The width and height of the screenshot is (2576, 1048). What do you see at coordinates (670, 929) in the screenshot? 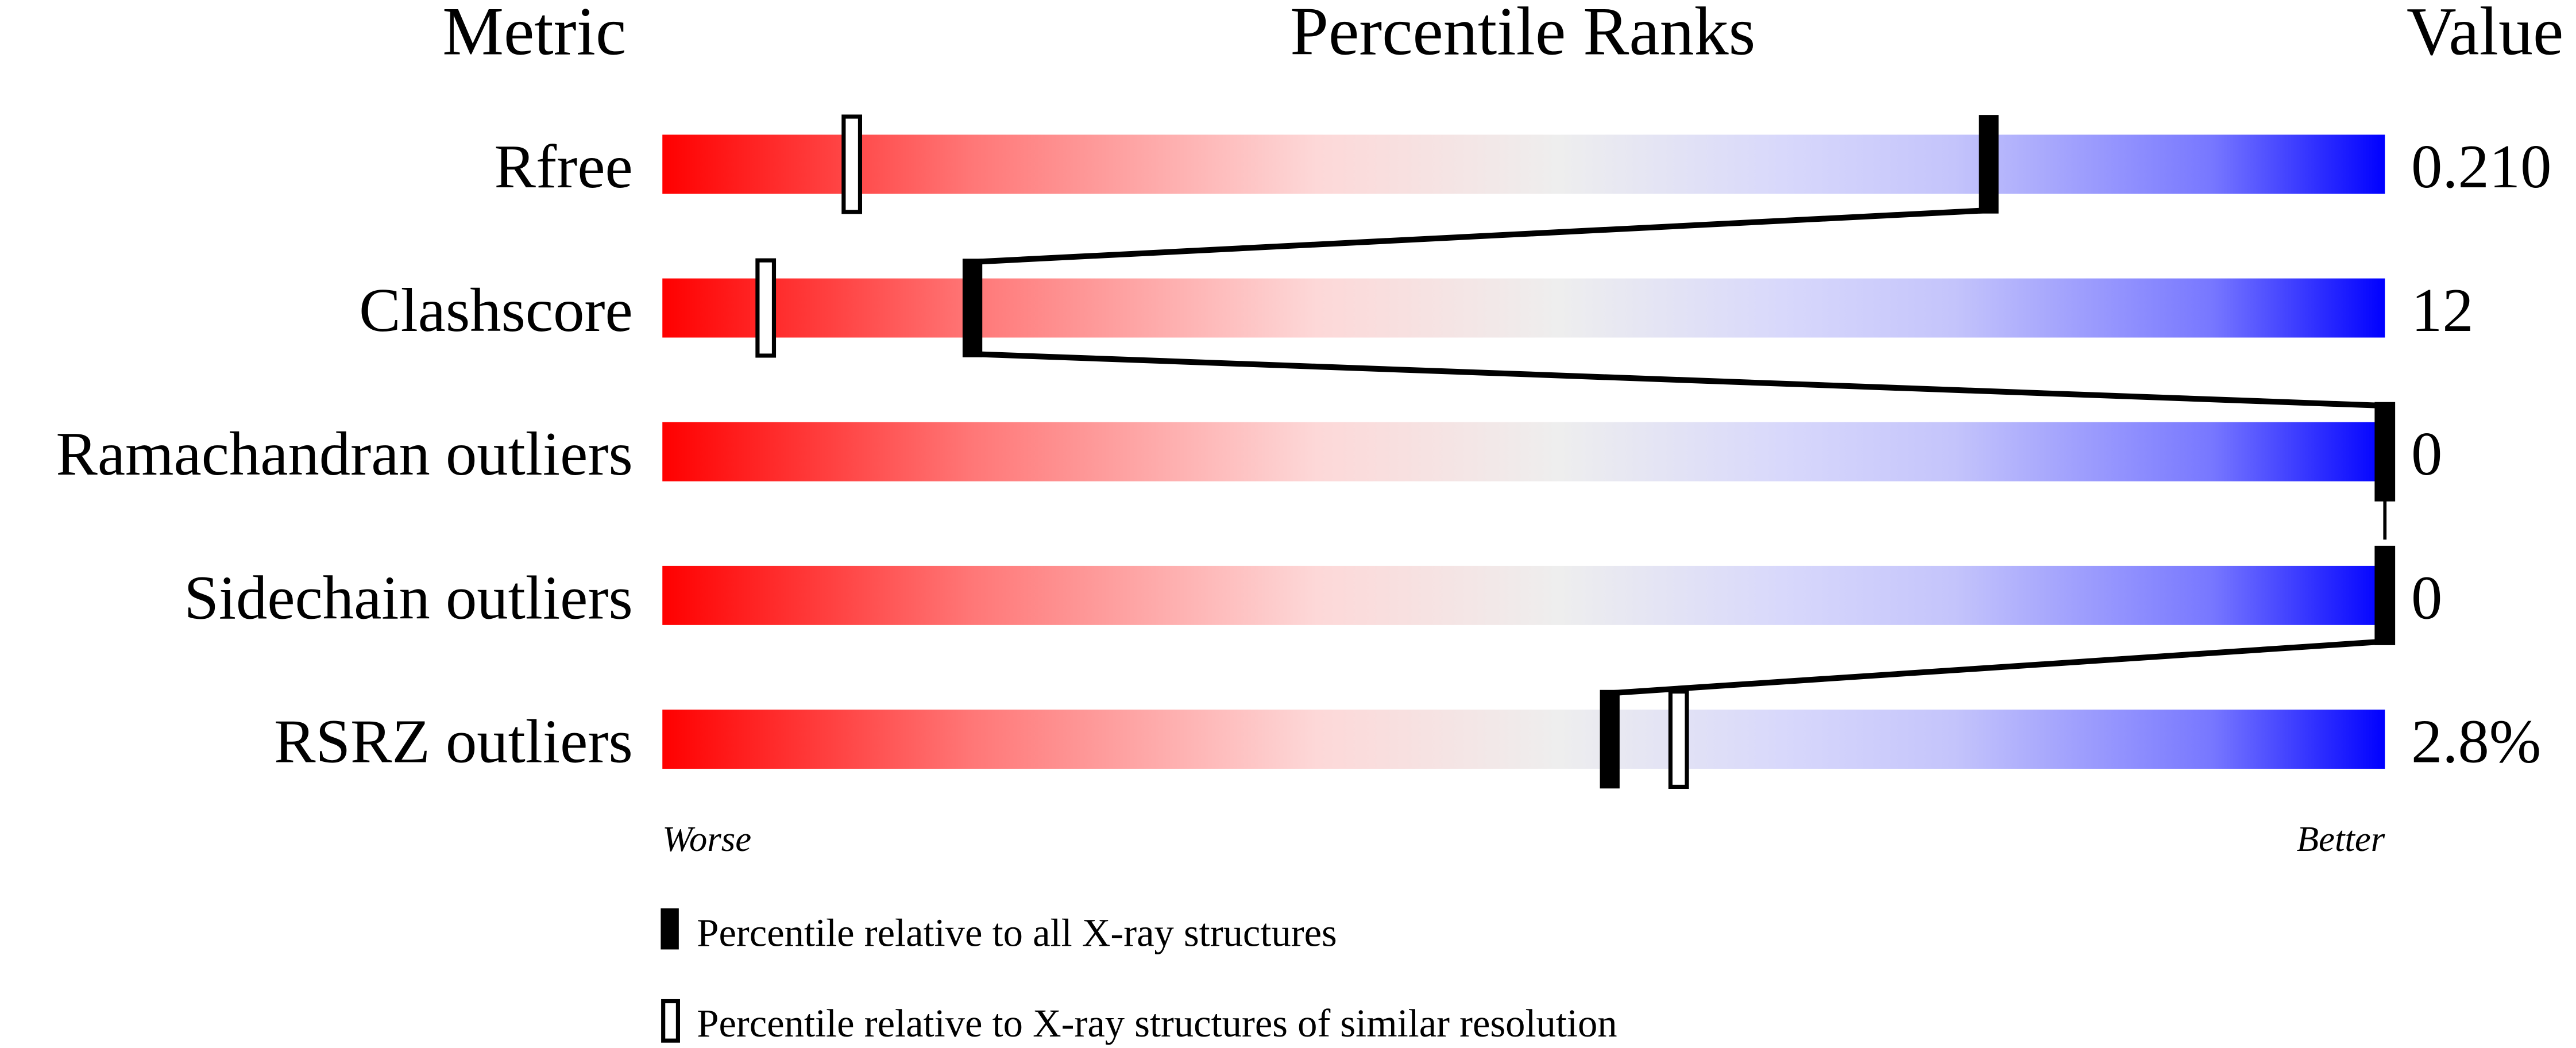
I see `legend-filled-marker` at bounding box center [670, 929].